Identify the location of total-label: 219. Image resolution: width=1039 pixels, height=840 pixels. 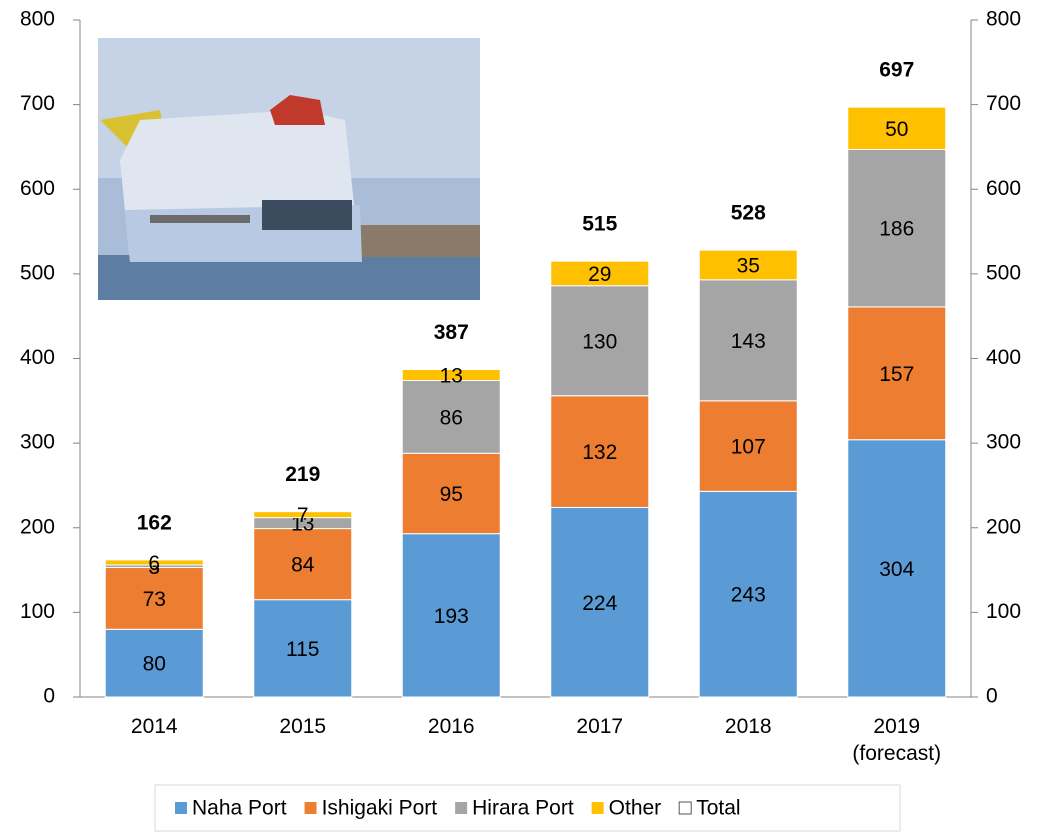
(302, 474).